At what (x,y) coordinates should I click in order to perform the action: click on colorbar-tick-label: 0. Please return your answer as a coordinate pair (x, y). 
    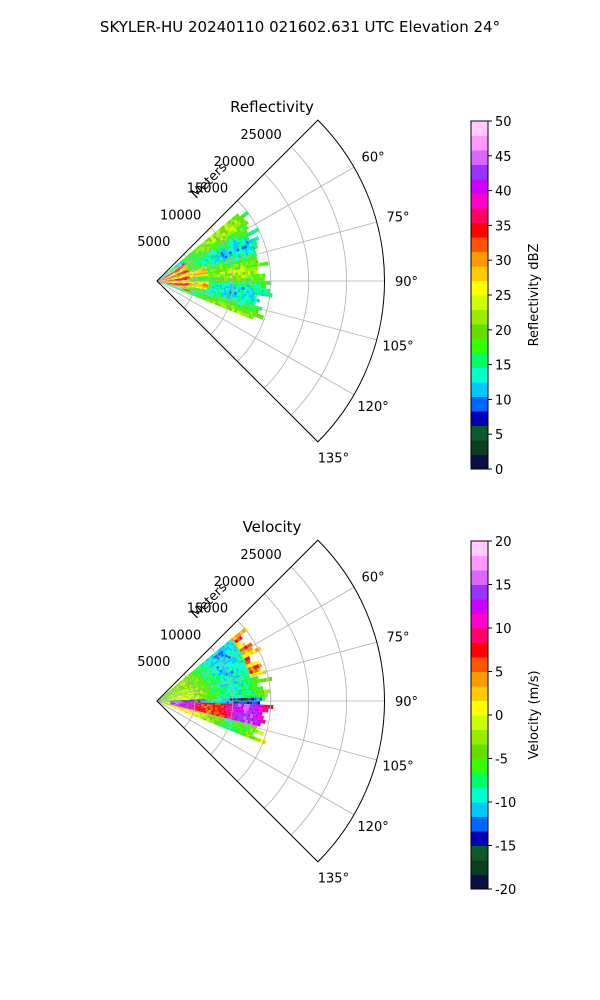
    Looking at the image, I should click on (499, 716).